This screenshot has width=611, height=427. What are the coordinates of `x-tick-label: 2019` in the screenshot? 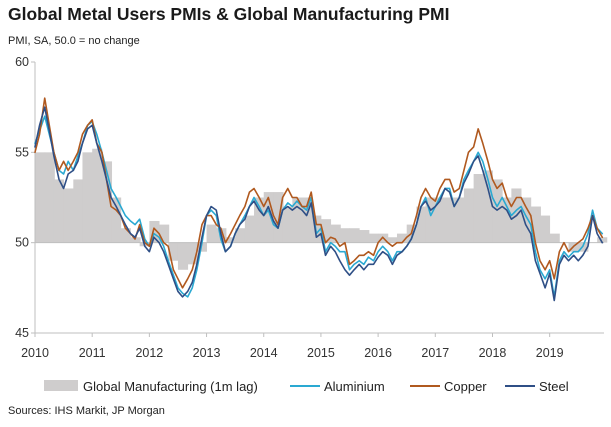 It's located at (550, 353).